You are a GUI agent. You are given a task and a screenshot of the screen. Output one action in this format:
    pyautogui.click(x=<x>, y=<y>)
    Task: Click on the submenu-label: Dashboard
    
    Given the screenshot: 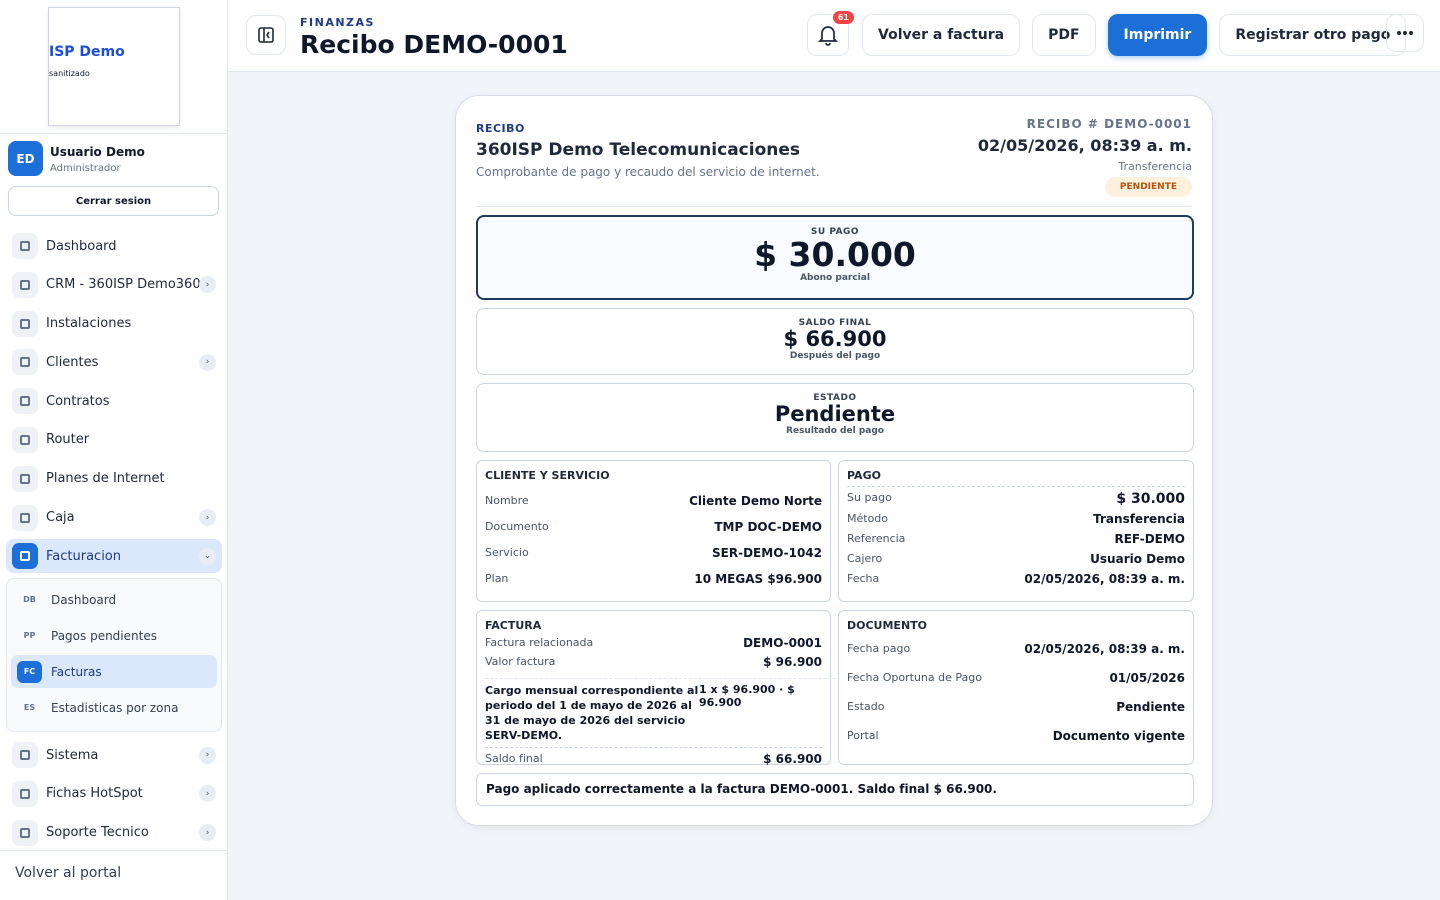 What is the action you would take?
    pyautogui.click(x=84, y=599)
    